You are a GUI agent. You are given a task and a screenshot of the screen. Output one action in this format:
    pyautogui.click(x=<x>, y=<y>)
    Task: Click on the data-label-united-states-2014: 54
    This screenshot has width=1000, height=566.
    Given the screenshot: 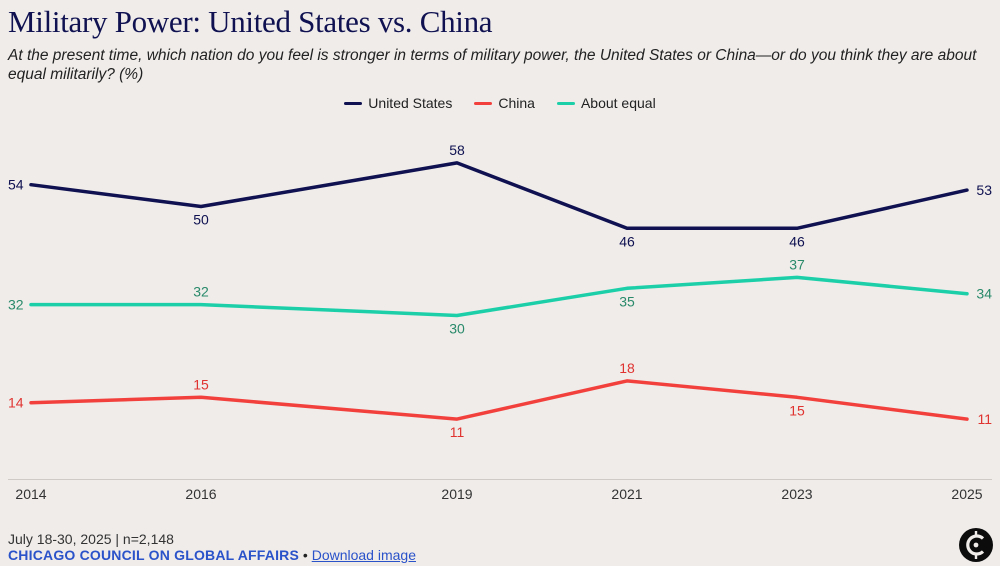 What is the action you would take?
    pyautogui.click(x=16, y=185)
    